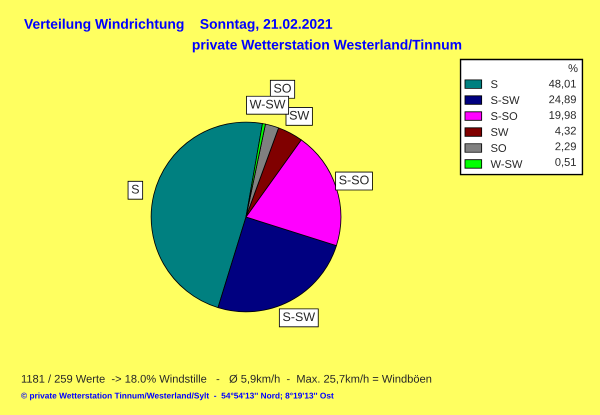 The width and height of the screenshot is (600, 415). I want to click on legend-label: SO, so click(498, 148).